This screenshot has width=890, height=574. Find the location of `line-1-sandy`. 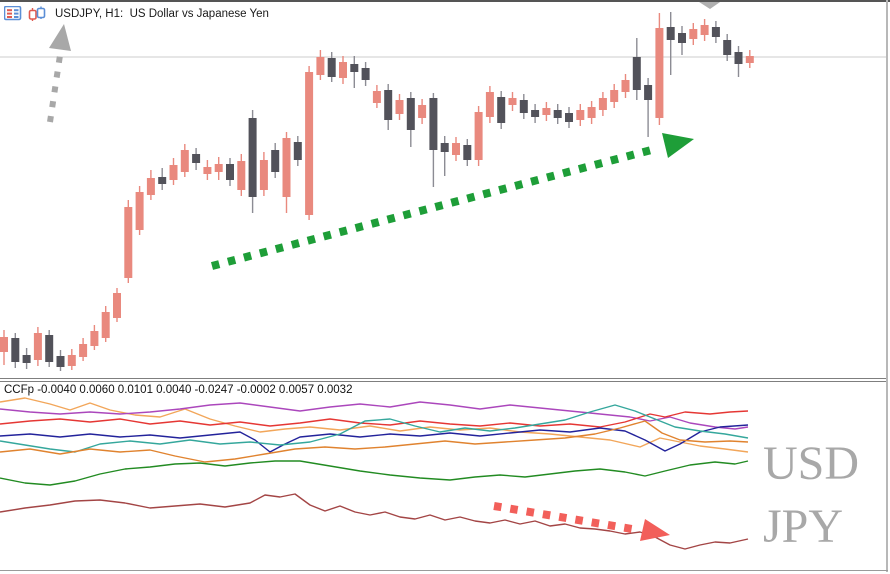

line-1-sandy is located at coordinates (374, 425).